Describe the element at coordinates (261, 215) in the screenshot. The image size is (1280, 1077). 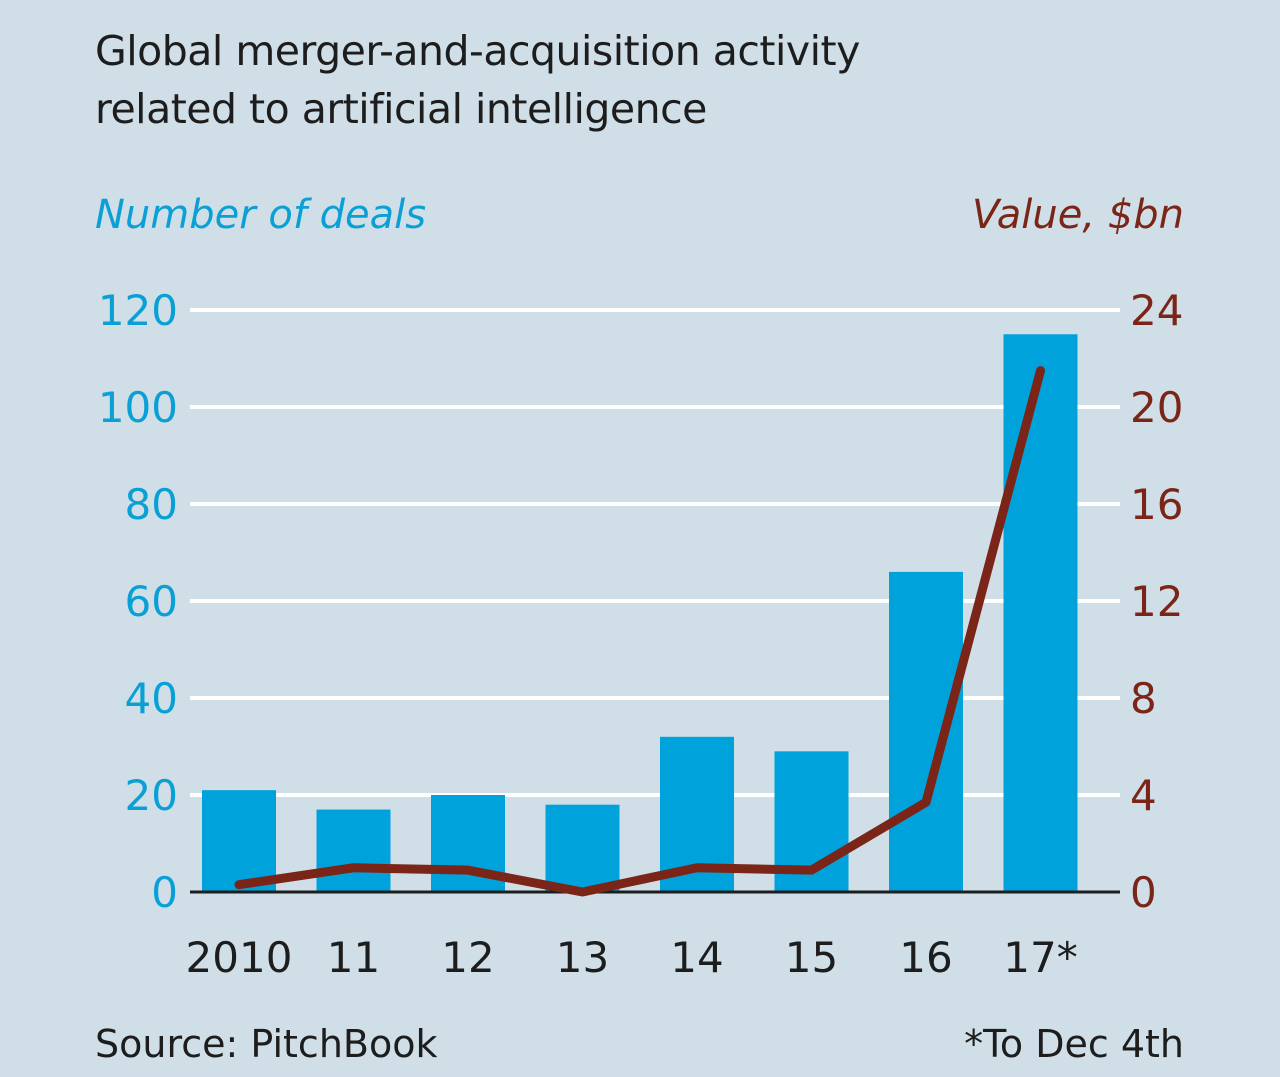
I see `left-axis-title: Number of deals` at that location.